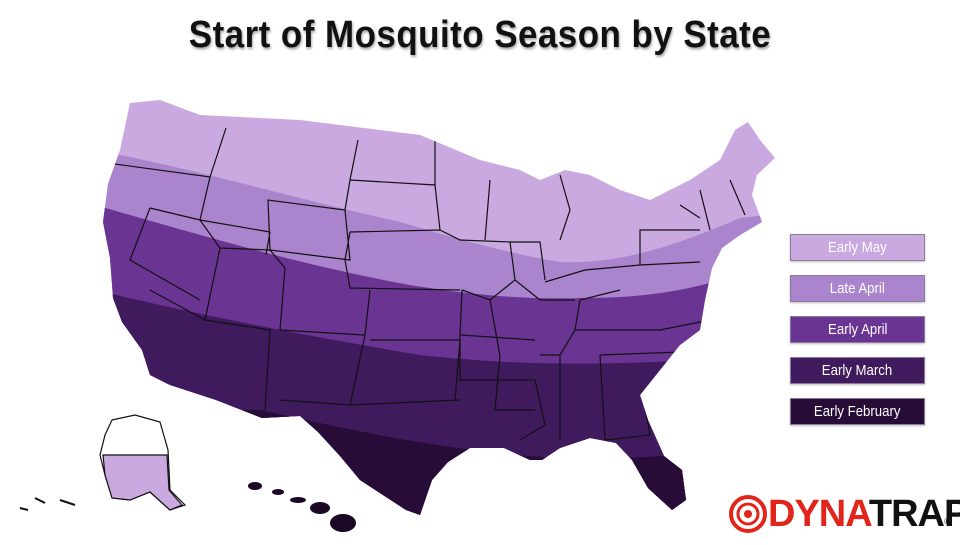  What do you see at coordinates (302, 507) in the screenshot?
I see `hawaii` at bounding box center [302, 507].